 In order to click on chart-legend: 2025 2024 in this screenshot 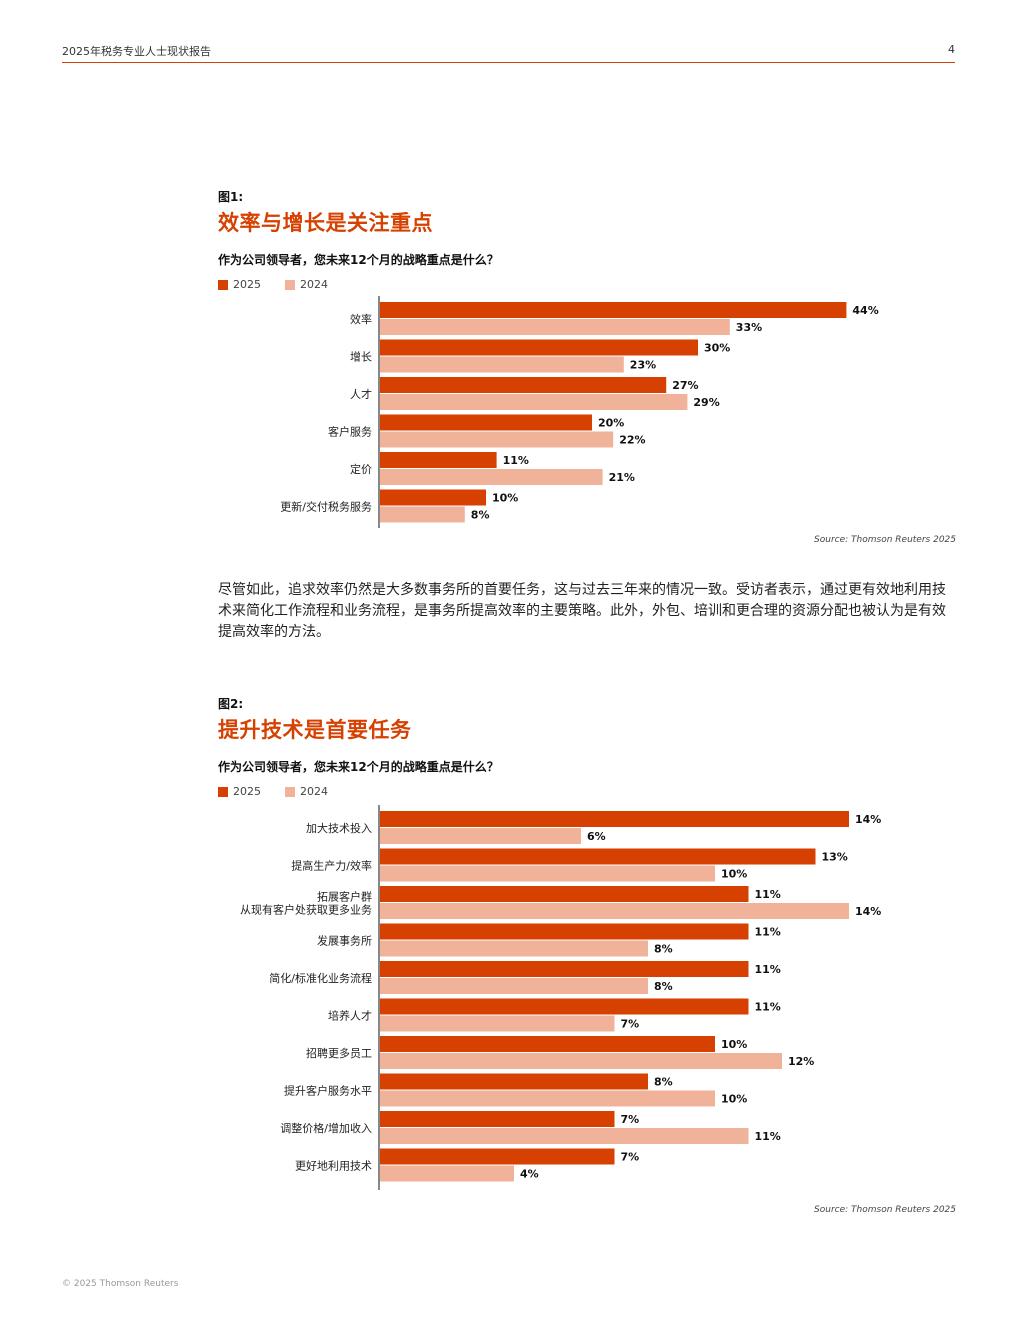, I will do `click(587, 791)`.